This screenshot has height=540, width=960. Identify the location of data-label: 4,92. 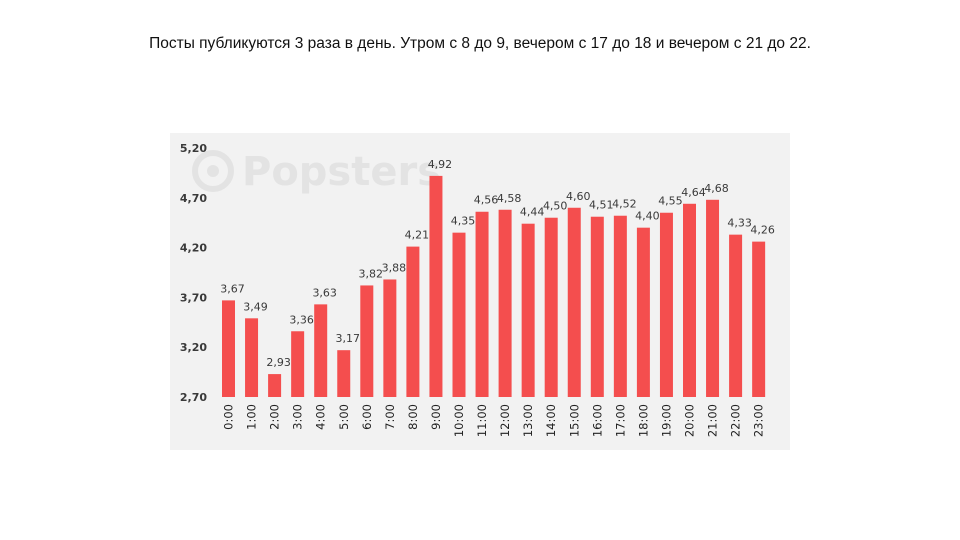
(440, 164).